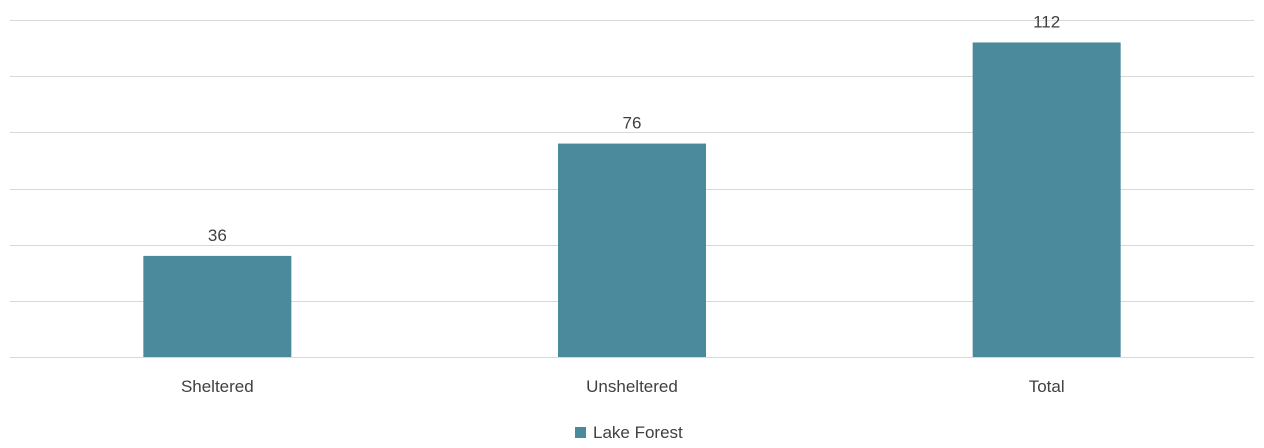 The height and width of the screenshot is (448, 1264). What do you see at coordinates (638, 432) in the screenshot?
I see `legend-label: Lake Forest` at bounding box center [638, 432].